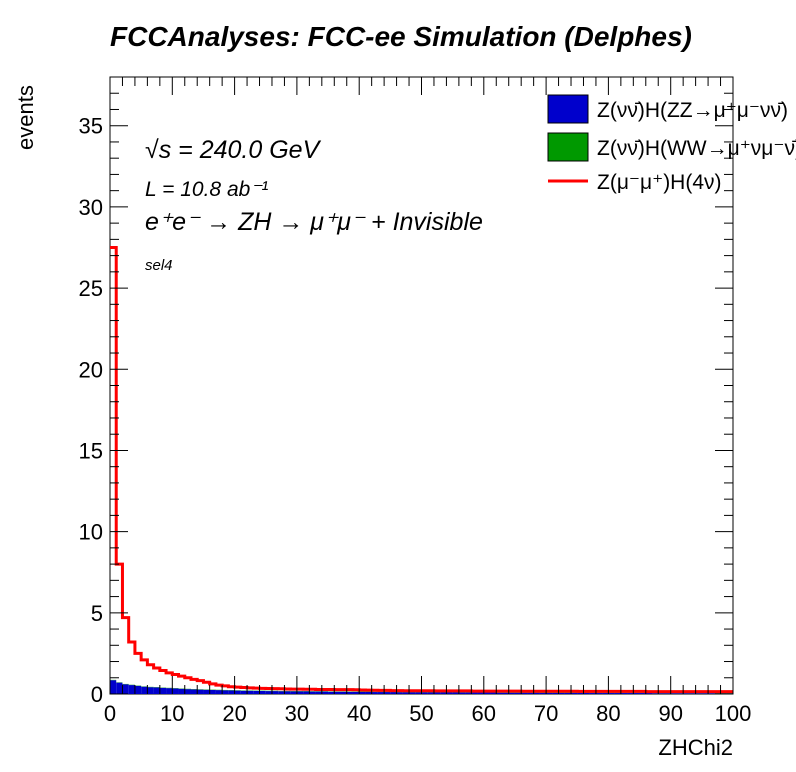  I want to click on x-tick-label: 30, so click(297, 713).